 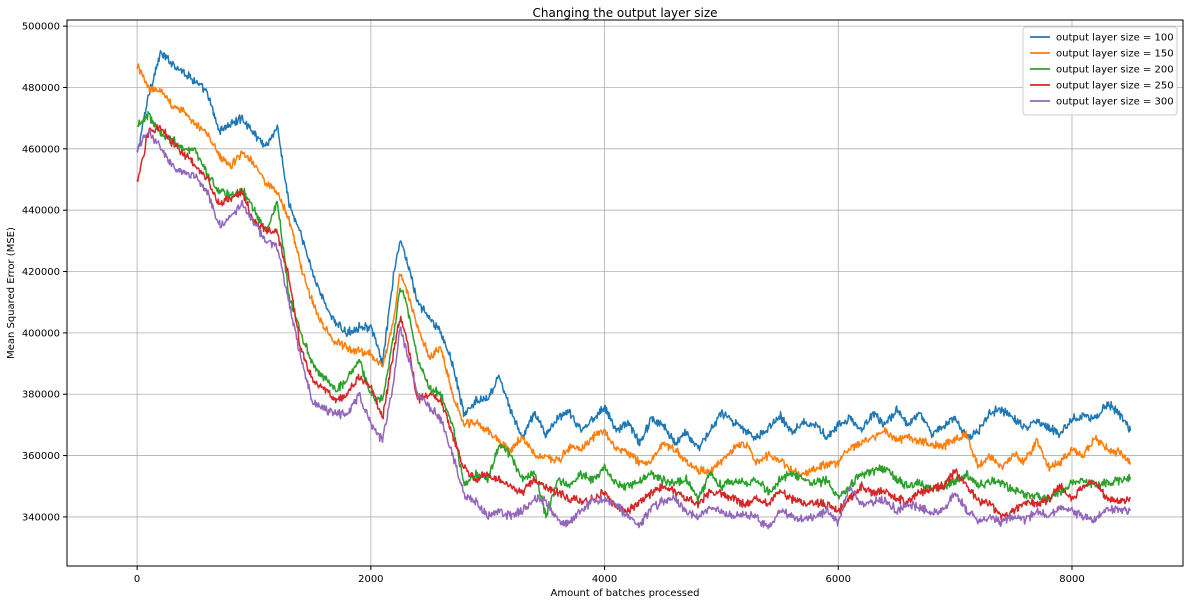 I want to click on y-tick-label: 460000, so click(x=41, y=149).